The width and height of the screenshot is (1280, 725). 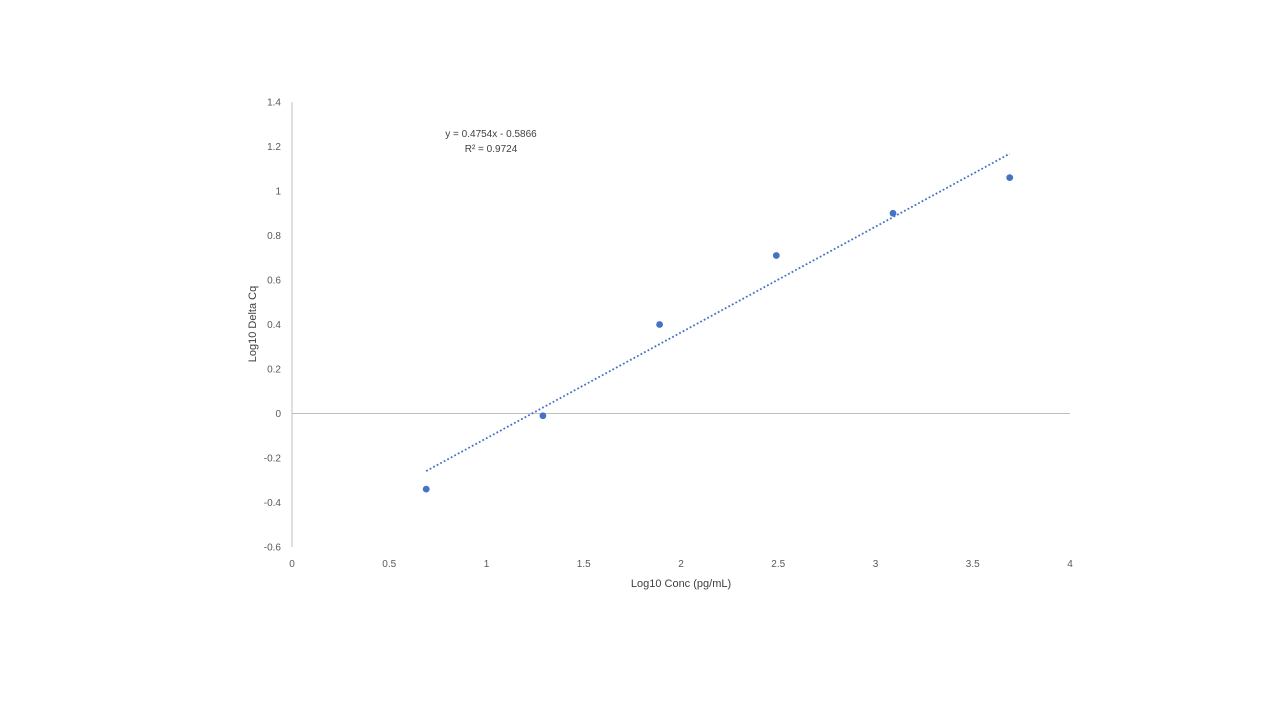 What do you see at coordinates (274, 236) in the screenshot?
I see `y-tick-label: 0.8` at bounding box center [274, 236].